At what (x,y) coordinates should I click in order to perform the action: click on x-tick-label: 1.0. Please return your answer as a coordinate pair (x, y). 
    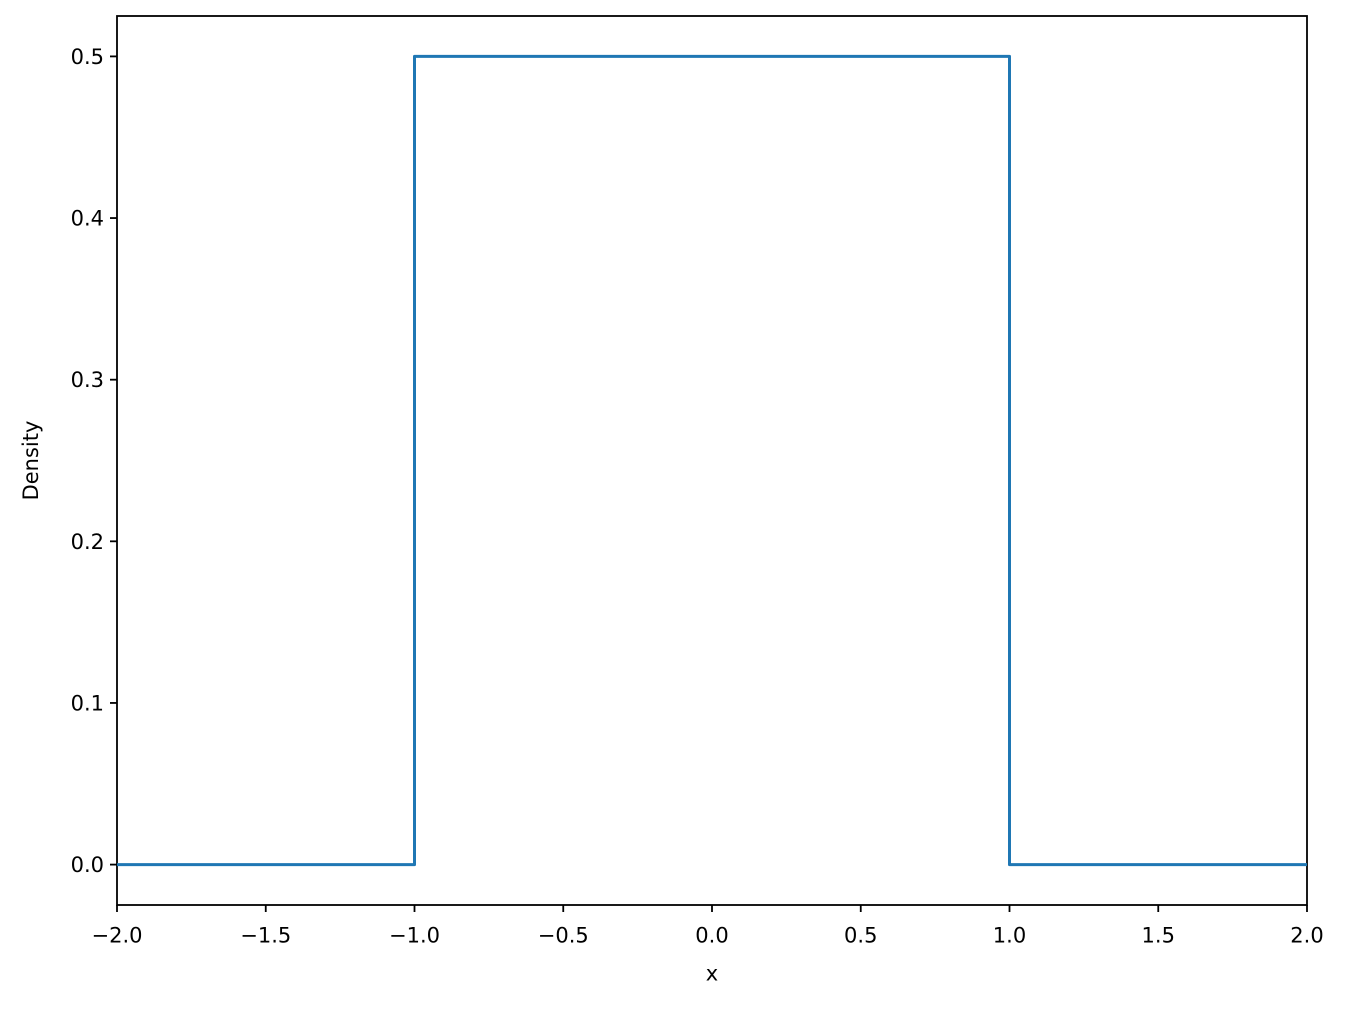
    Looking at the image, I should click on (1009, 936).